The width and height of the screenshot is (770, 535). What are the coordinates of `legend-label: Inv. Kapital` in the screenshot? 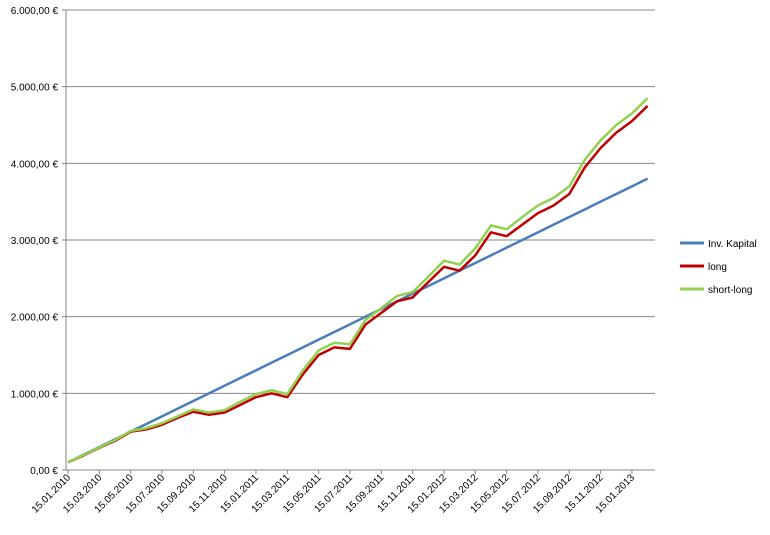 It's located at (732, 244).